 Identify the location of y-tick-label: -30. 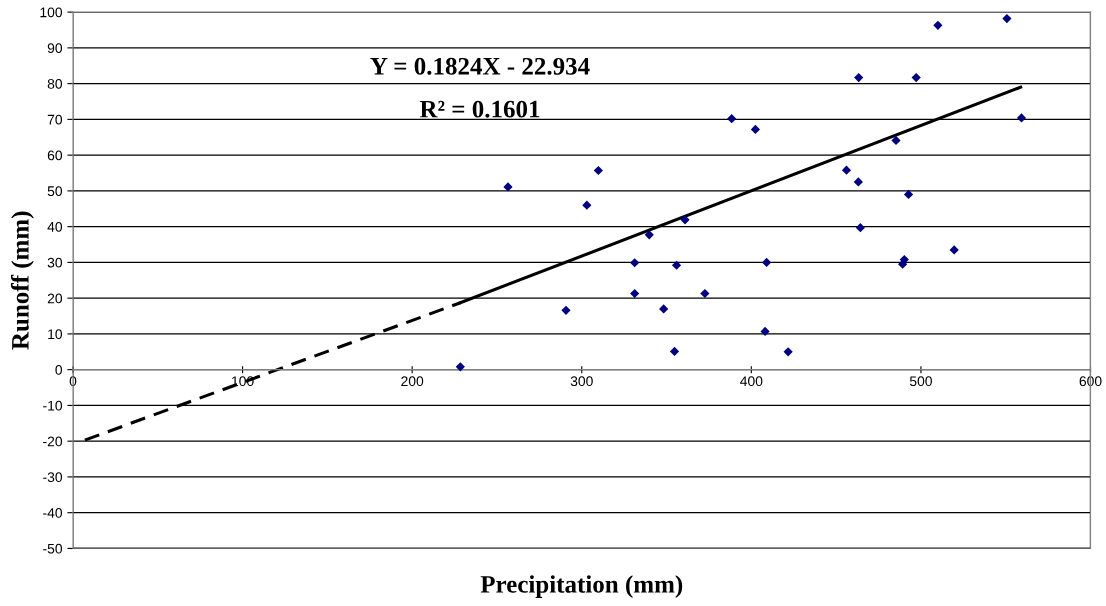
(53, 477).